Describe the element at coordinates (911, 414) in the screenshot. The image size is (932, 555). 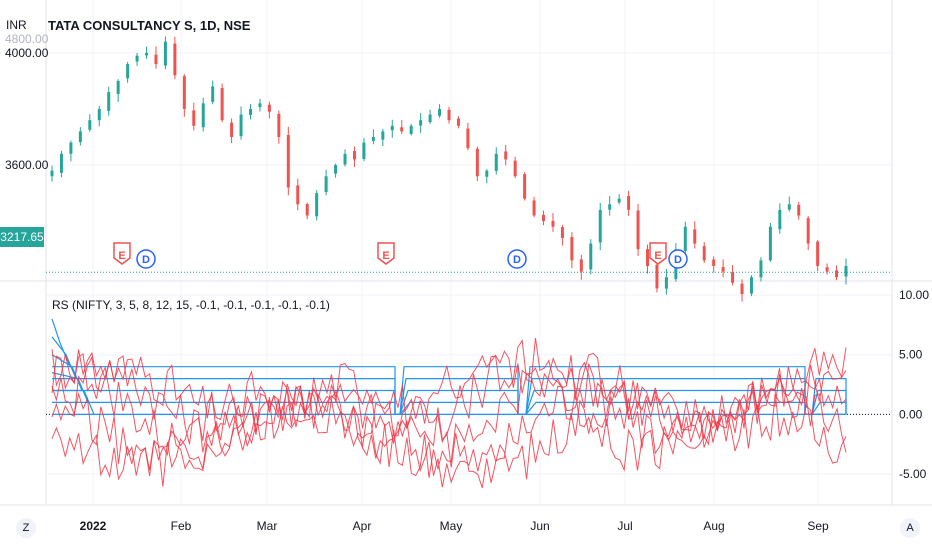
I see `rs-axis-label: 0.00` at that location.